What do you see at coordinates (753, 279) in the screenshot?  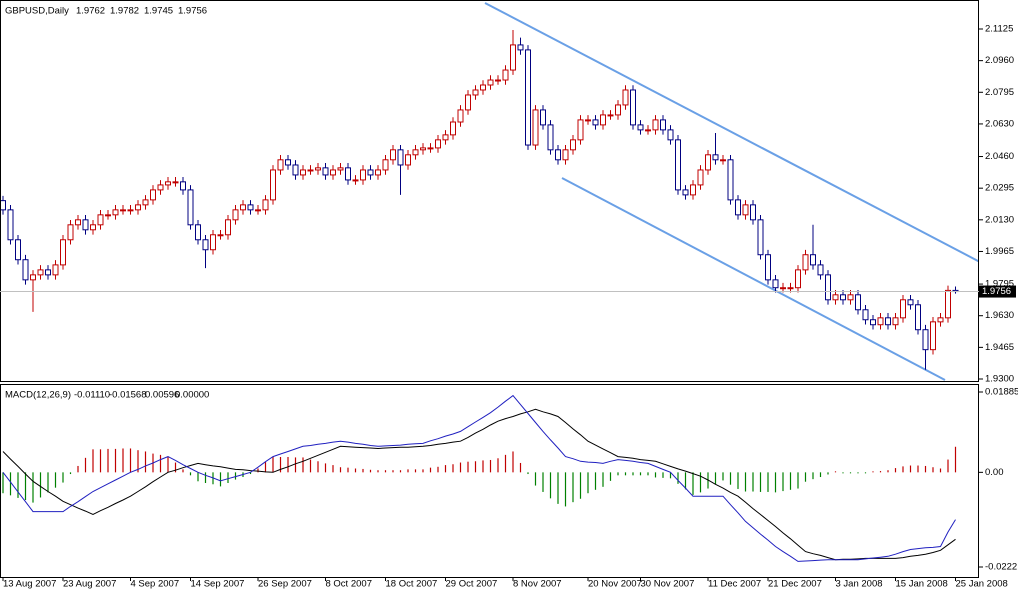 I see `channel-line` at bounding box center [753, 279].